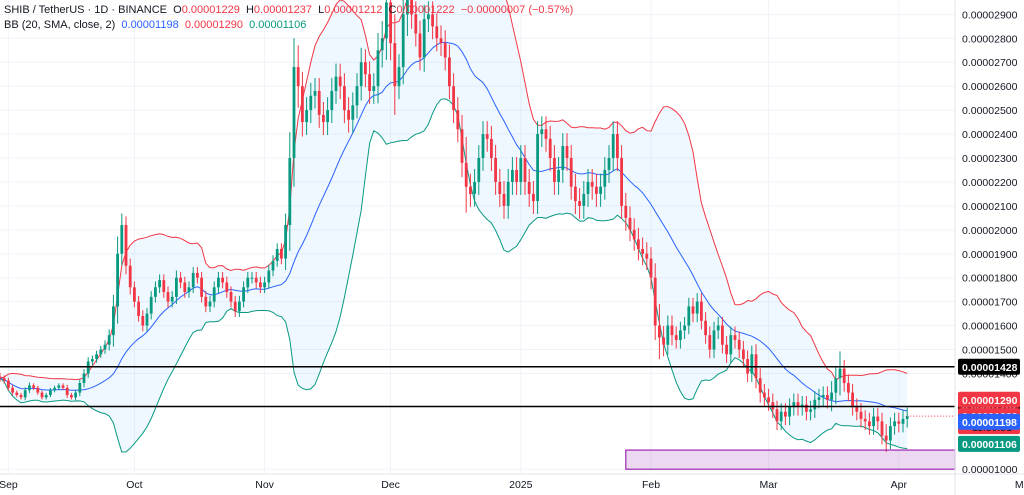 The image size is (1024, 495). What do you see at coordinates (353, 10) in the screenshot?
I see `low-value: 0.00001212` at bounding box center [353, 10].